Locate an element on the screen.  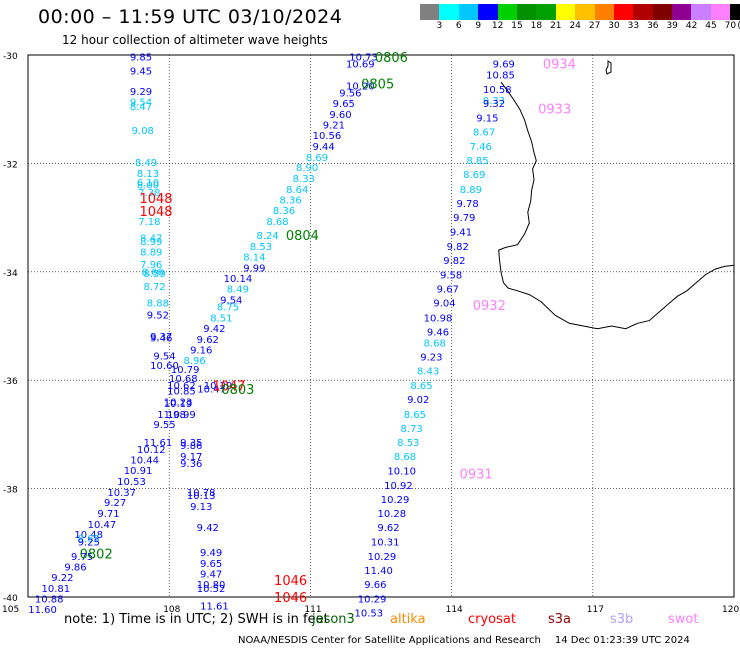
wave-height-value: 10.79 is located at coordinates (185, 370).